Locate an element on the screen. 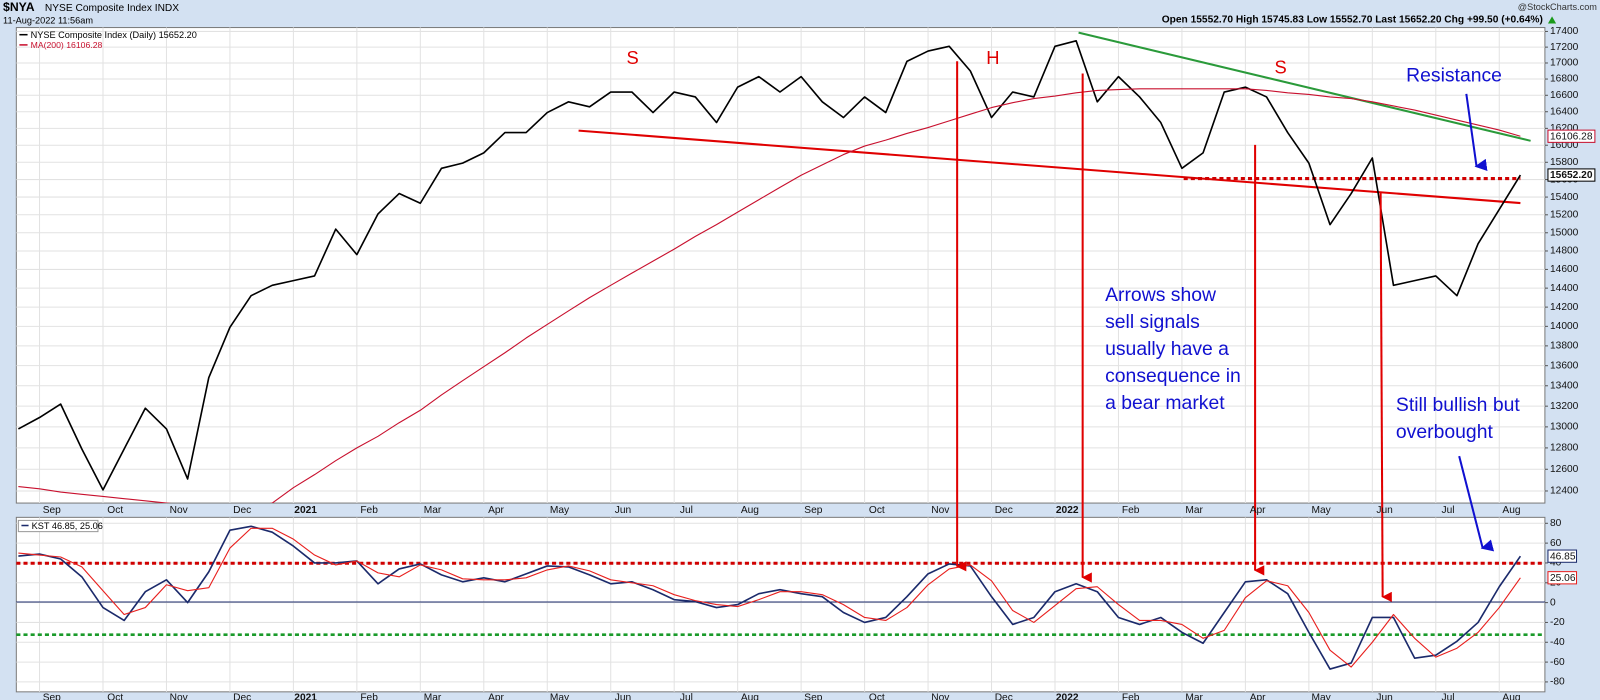  up-arrow is located at coordinates (1552, 20).